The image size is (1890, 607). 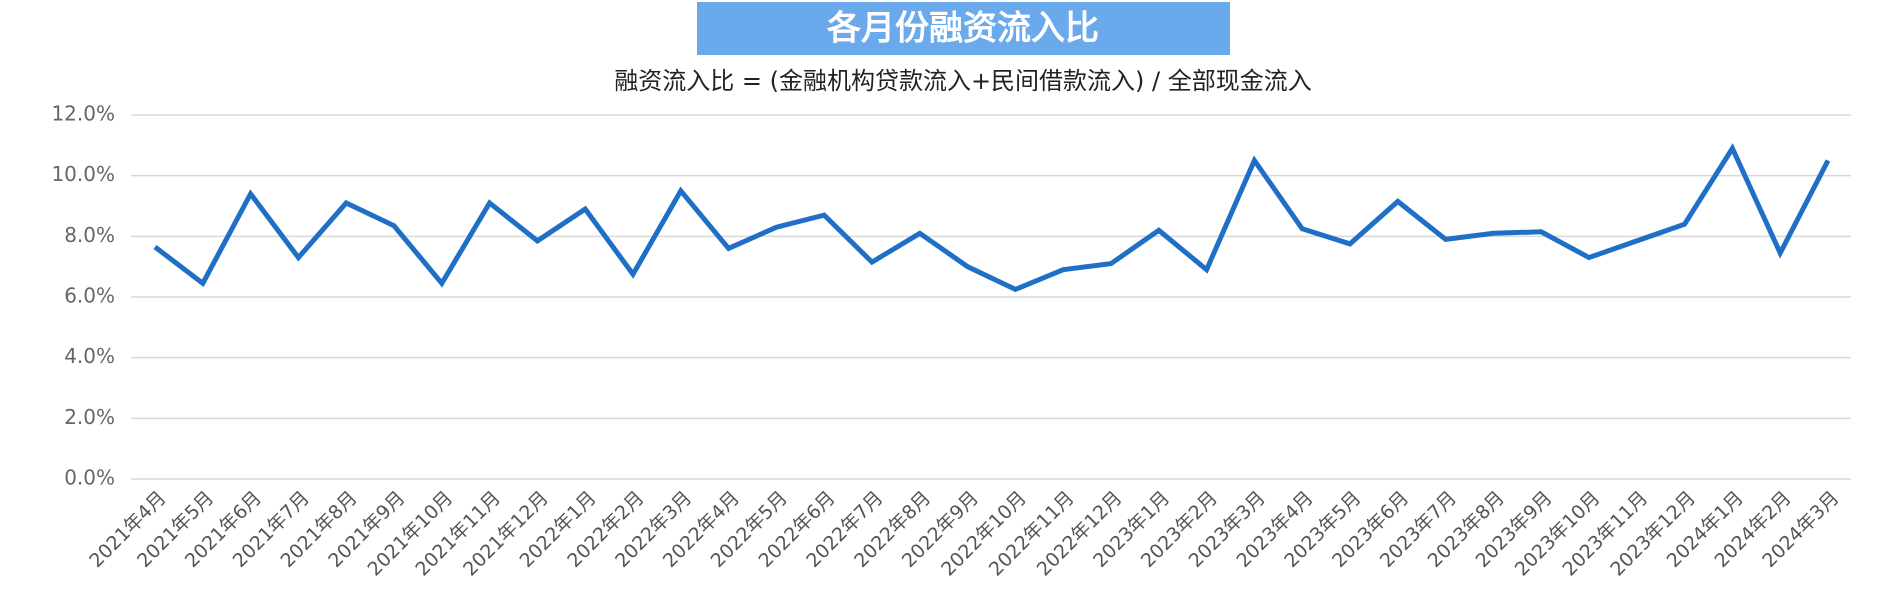 I want to click on y-tick-label: 6.0%, so click(x=89, y=296).